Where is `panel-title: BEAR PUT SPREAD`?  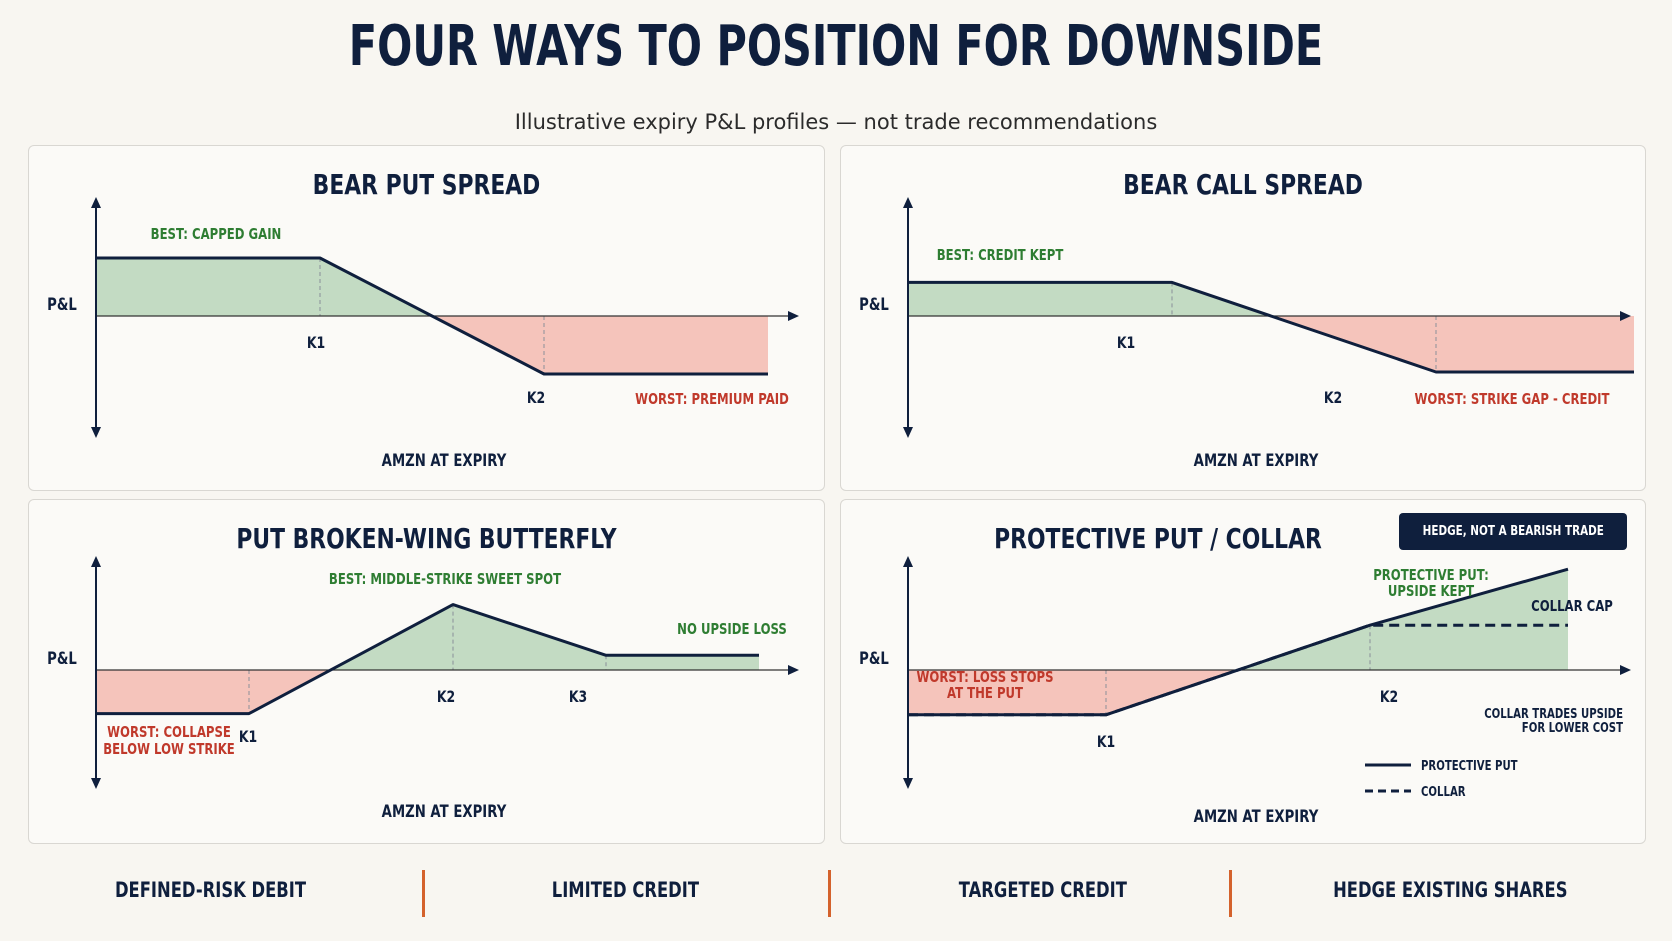
panel-title: BEAR PUT SPREAD is located at coordinates (426, 184).